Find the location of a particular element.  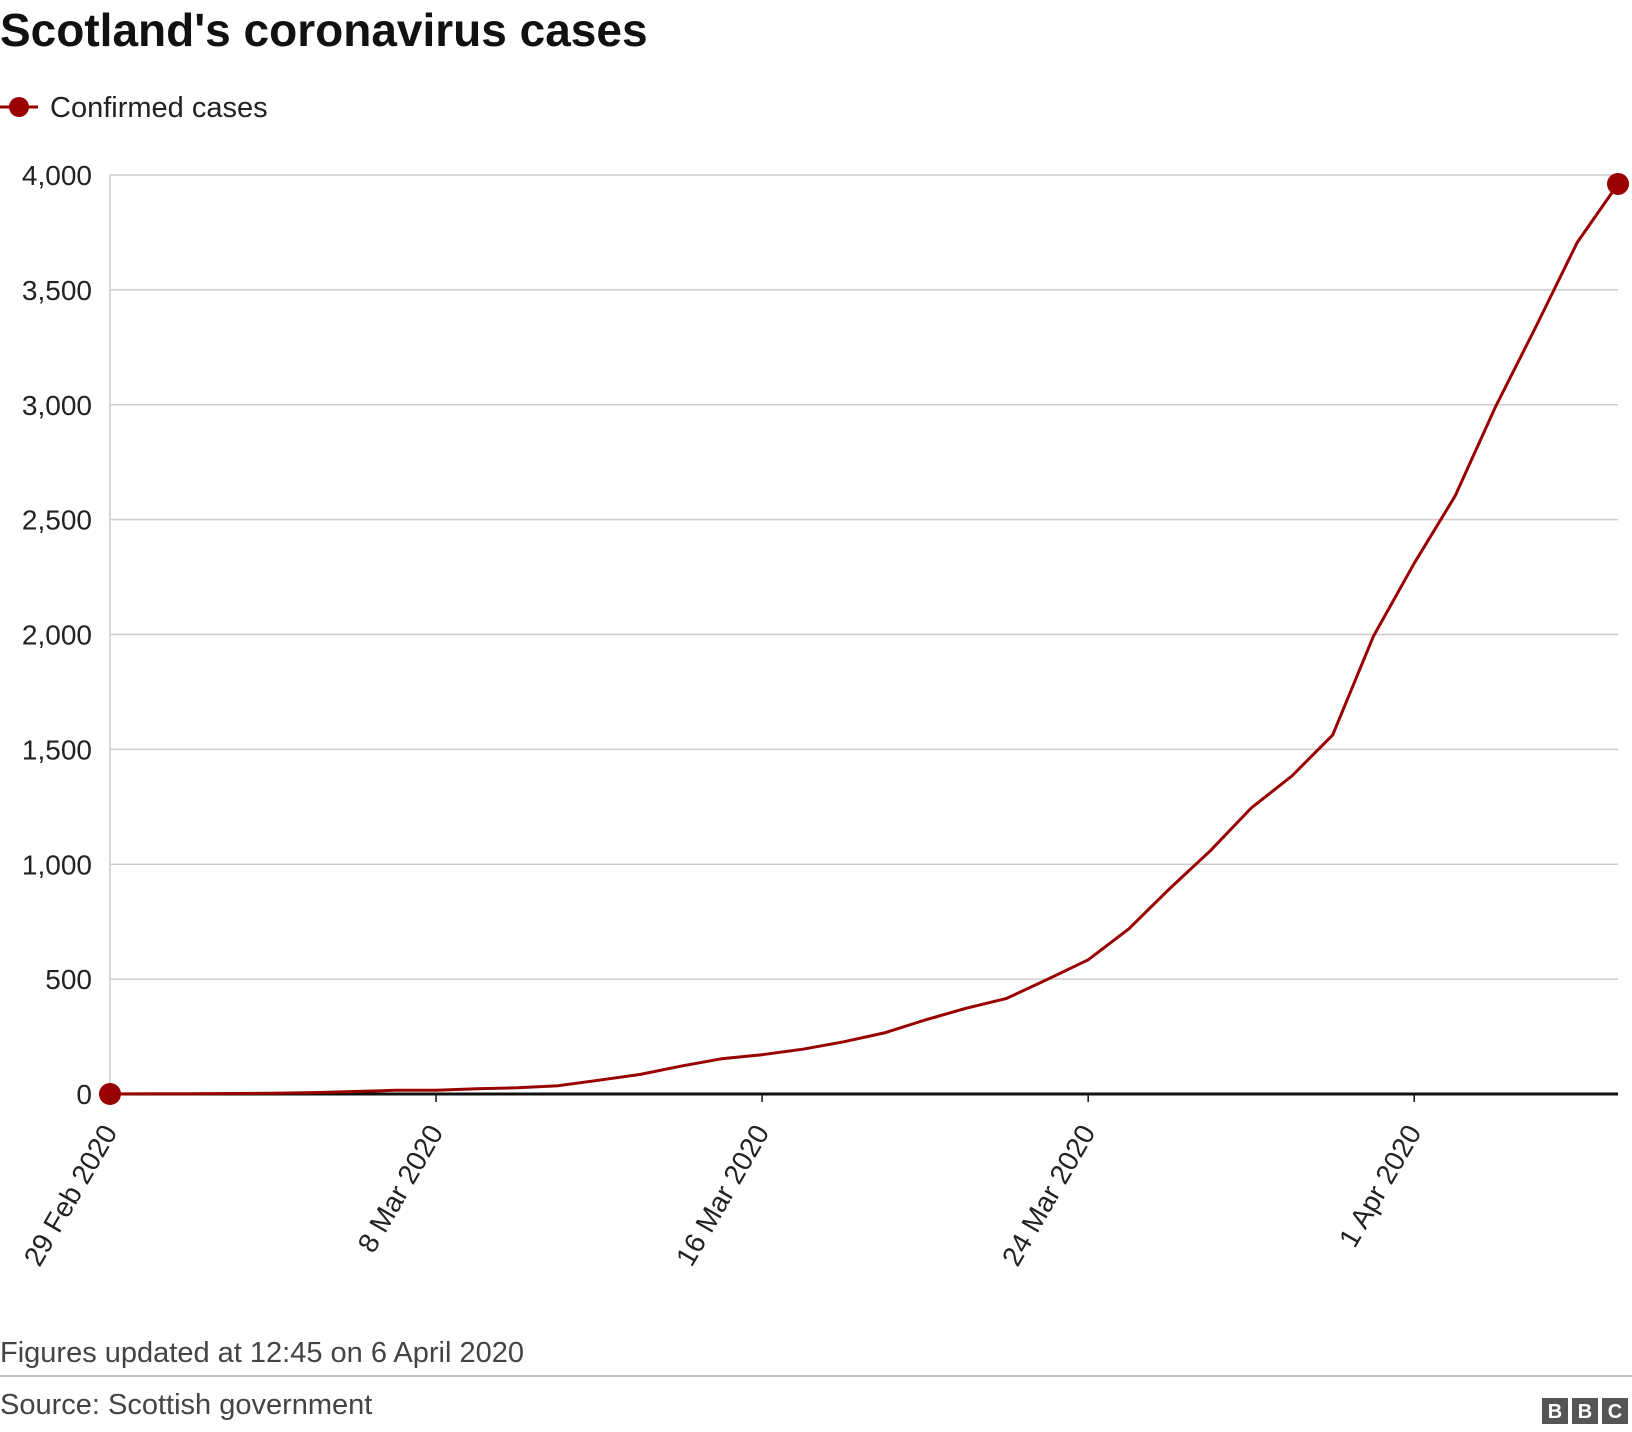

y-axis: 0 500 1,000 1,500 2,000 2,500 3,000 3,500 4,000 is located at coordinates (57, 635).